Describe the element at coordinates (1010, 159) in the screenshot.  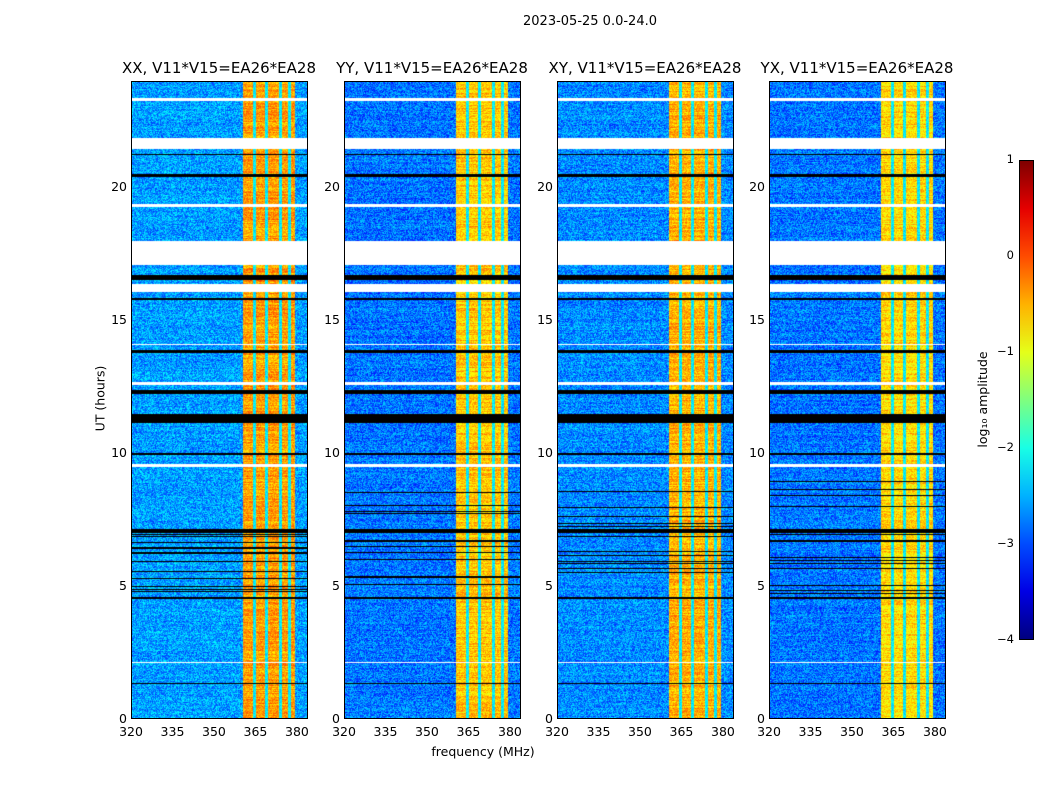
I see `colorbar-tick-label: 1` at that location.